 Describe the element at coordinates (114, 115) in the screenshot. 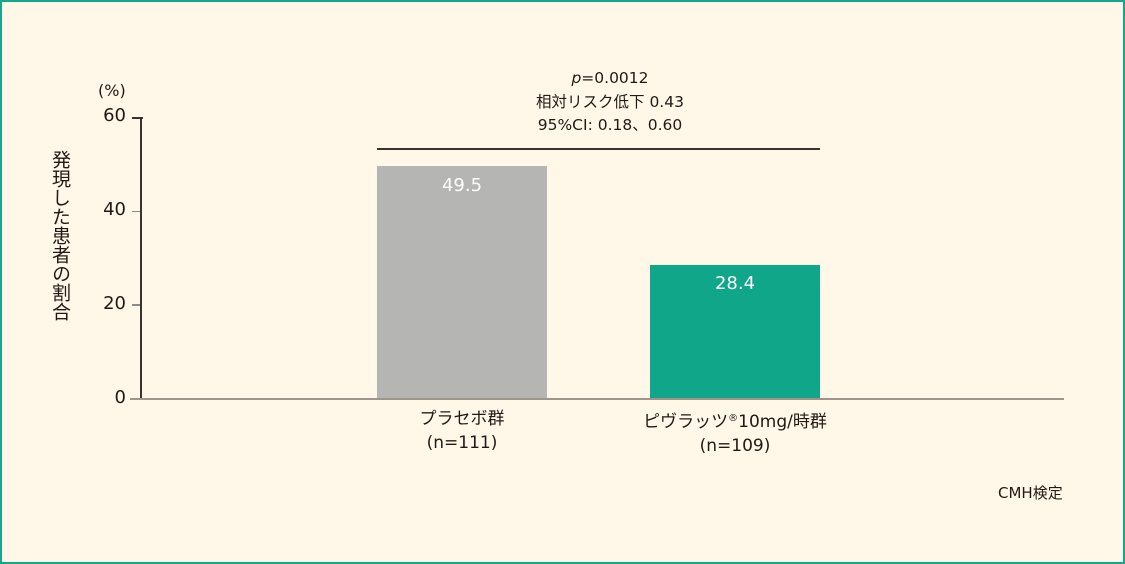

I see `y-tick-label-60: 60` at that location.